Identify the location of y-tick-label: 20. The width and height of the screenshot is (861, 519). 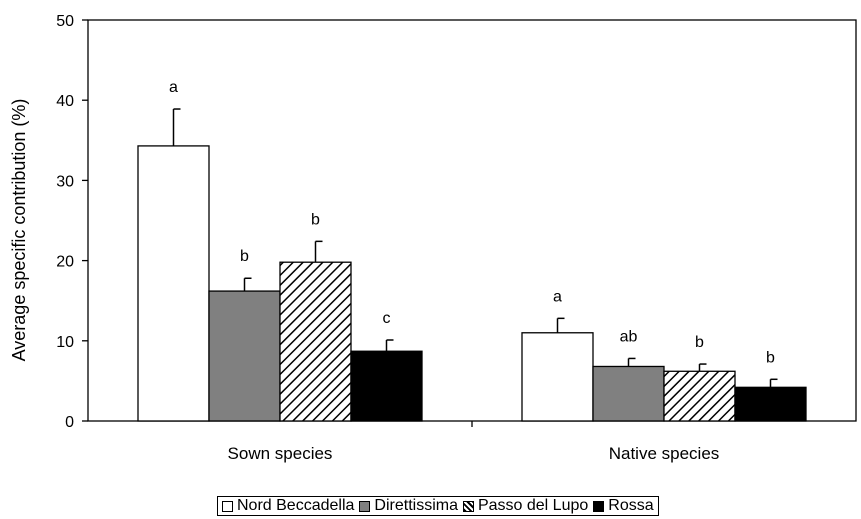
(65, 262).